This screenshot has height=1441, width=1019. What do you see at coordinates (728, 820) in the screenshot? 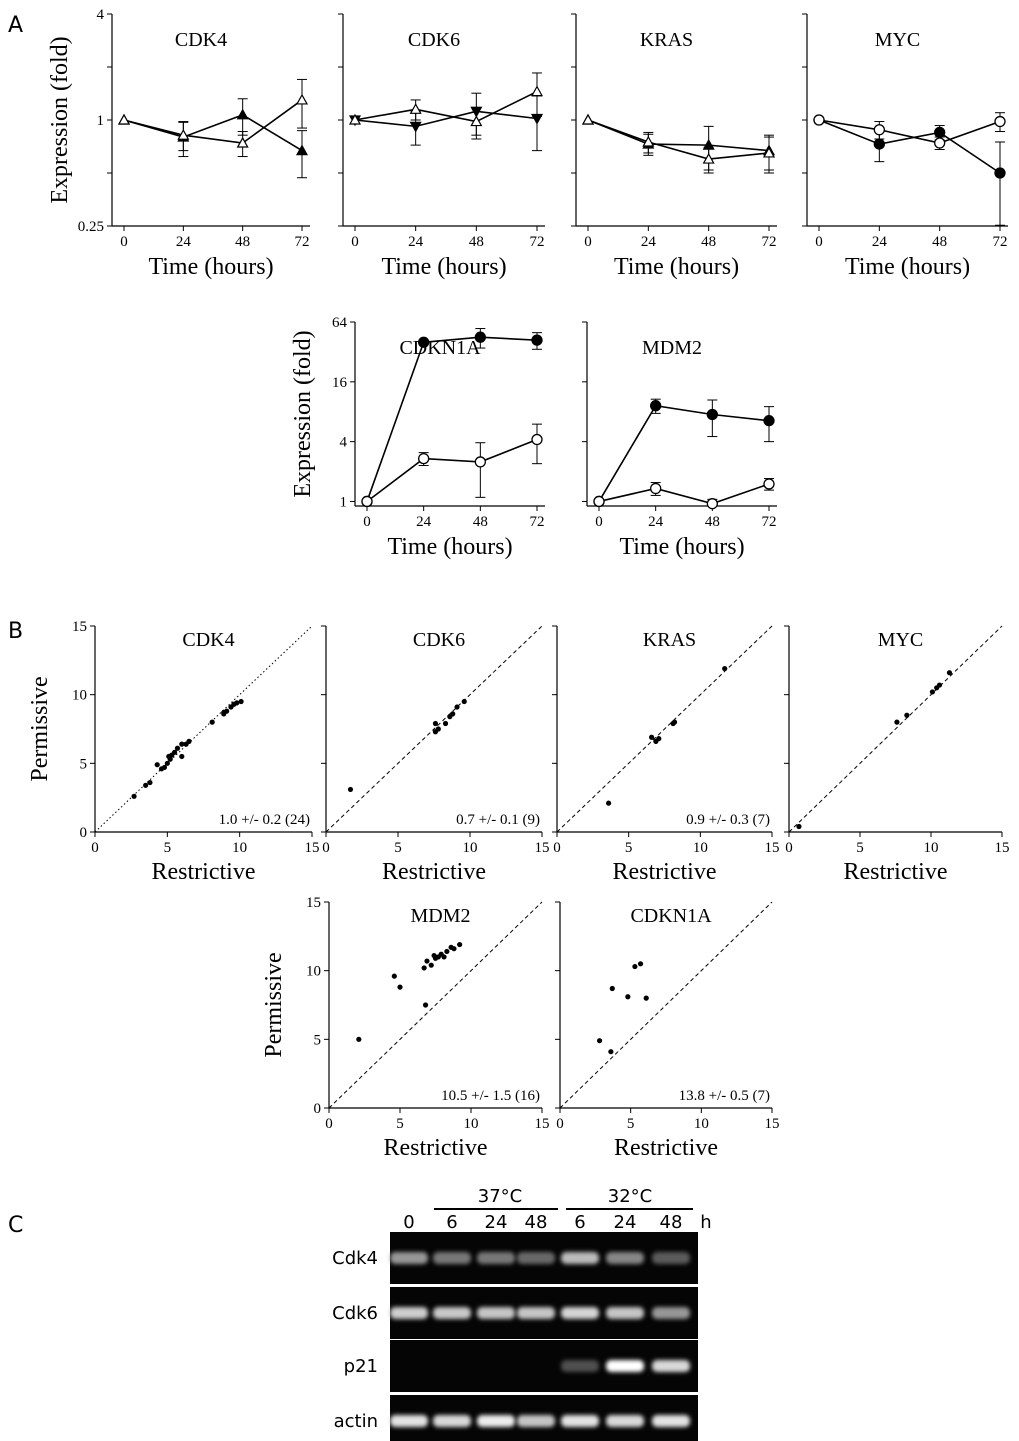
I see `stat-annotation: 0.9 +/- 0.3 (7)` at bounding box center [728, 820].